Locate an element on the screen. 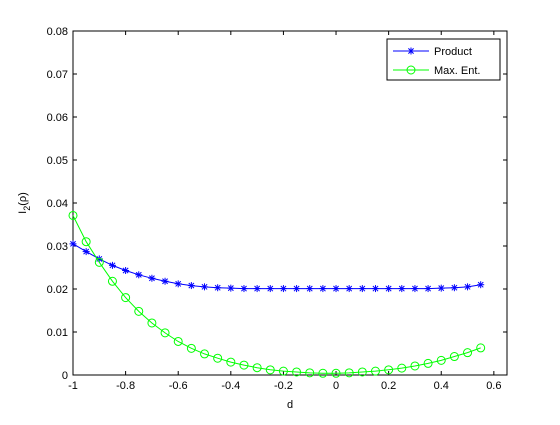 This screenshot has width=560, height=425. x-axis-label: d is located at coordinates (290, 405).